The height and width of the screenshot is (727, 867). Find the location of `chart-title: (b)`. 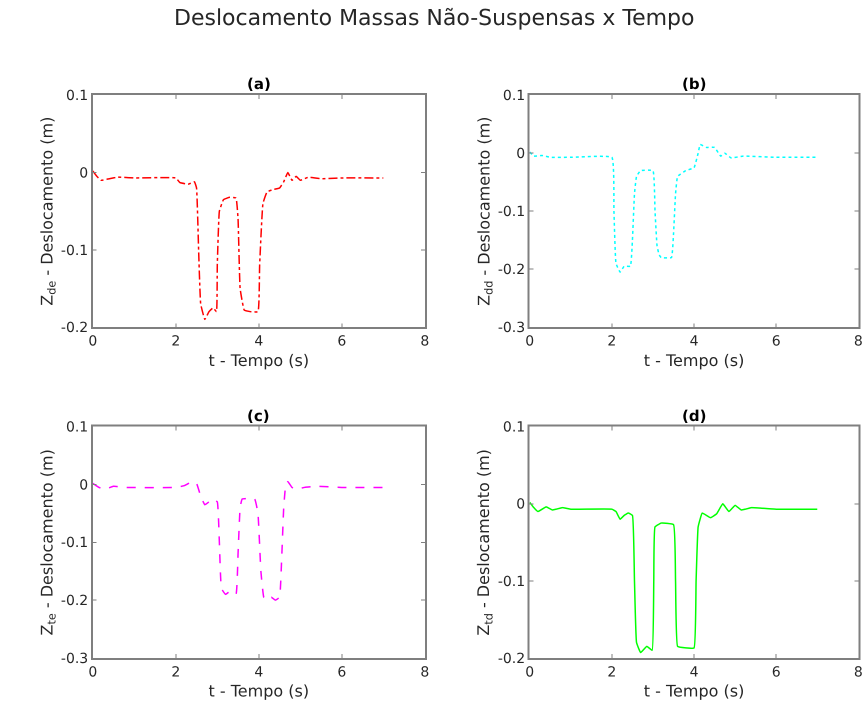

chart-title: (b) is located at coordinates (694, 84).